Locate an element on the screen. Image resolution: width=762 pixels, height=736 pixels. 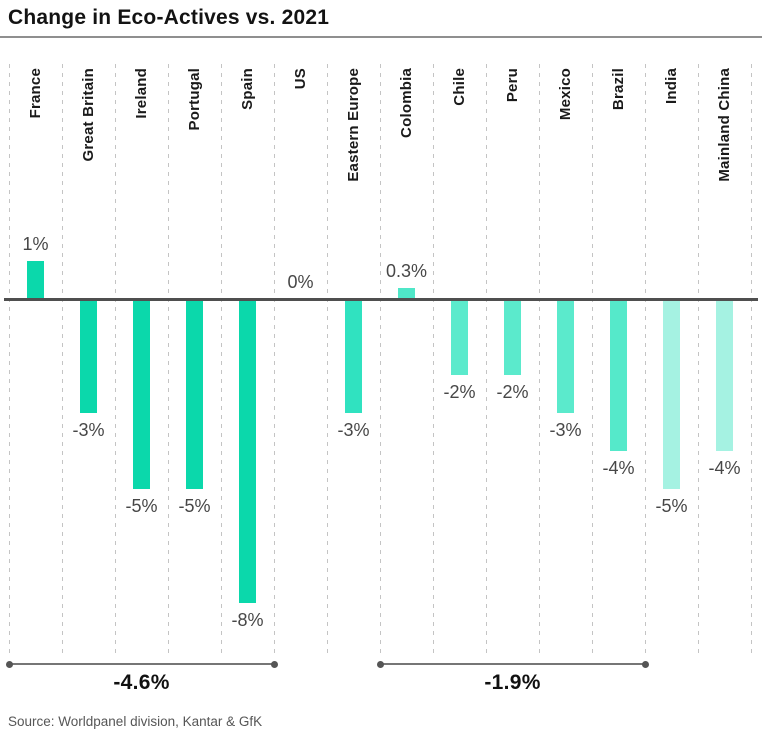
value-label-india: -5% is located at coordinates (671, 506).